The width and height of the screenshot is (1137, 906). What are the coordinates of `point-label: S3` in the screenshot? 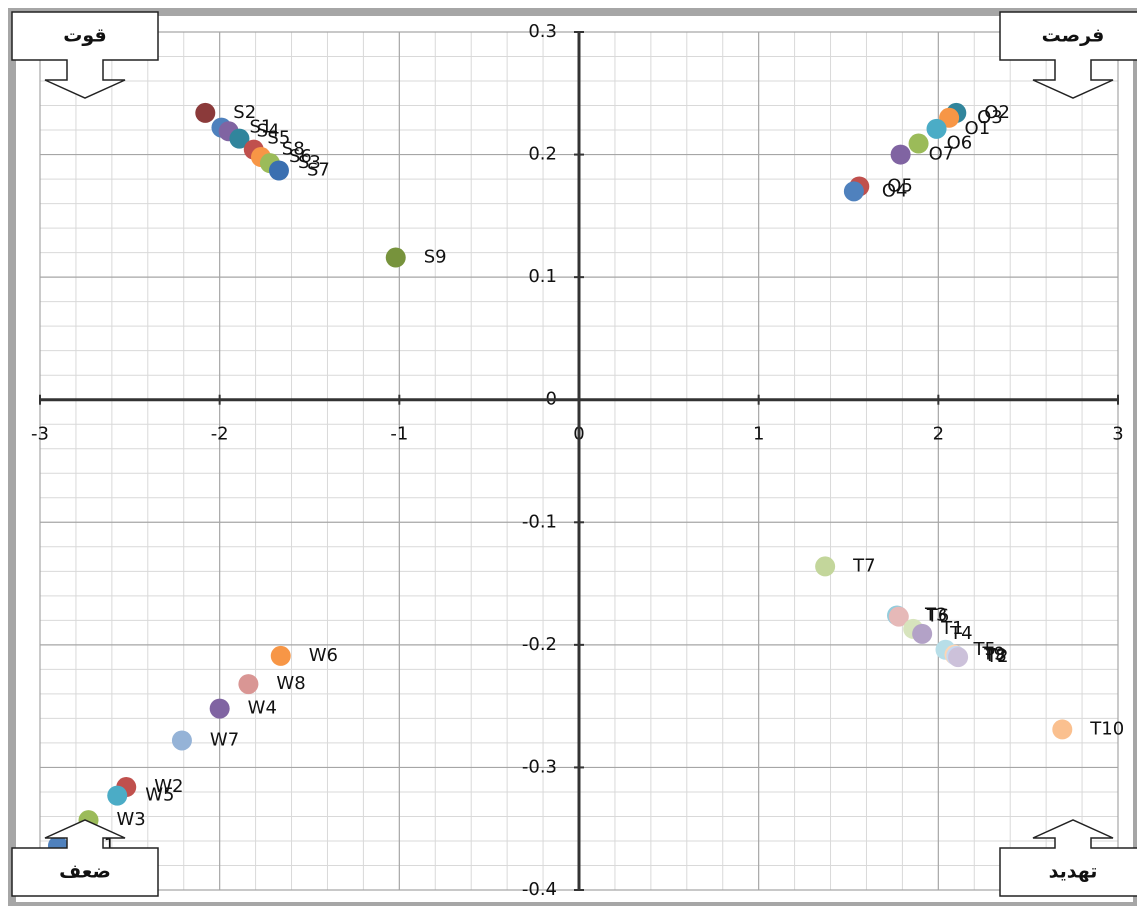 It's located at (309, 162).